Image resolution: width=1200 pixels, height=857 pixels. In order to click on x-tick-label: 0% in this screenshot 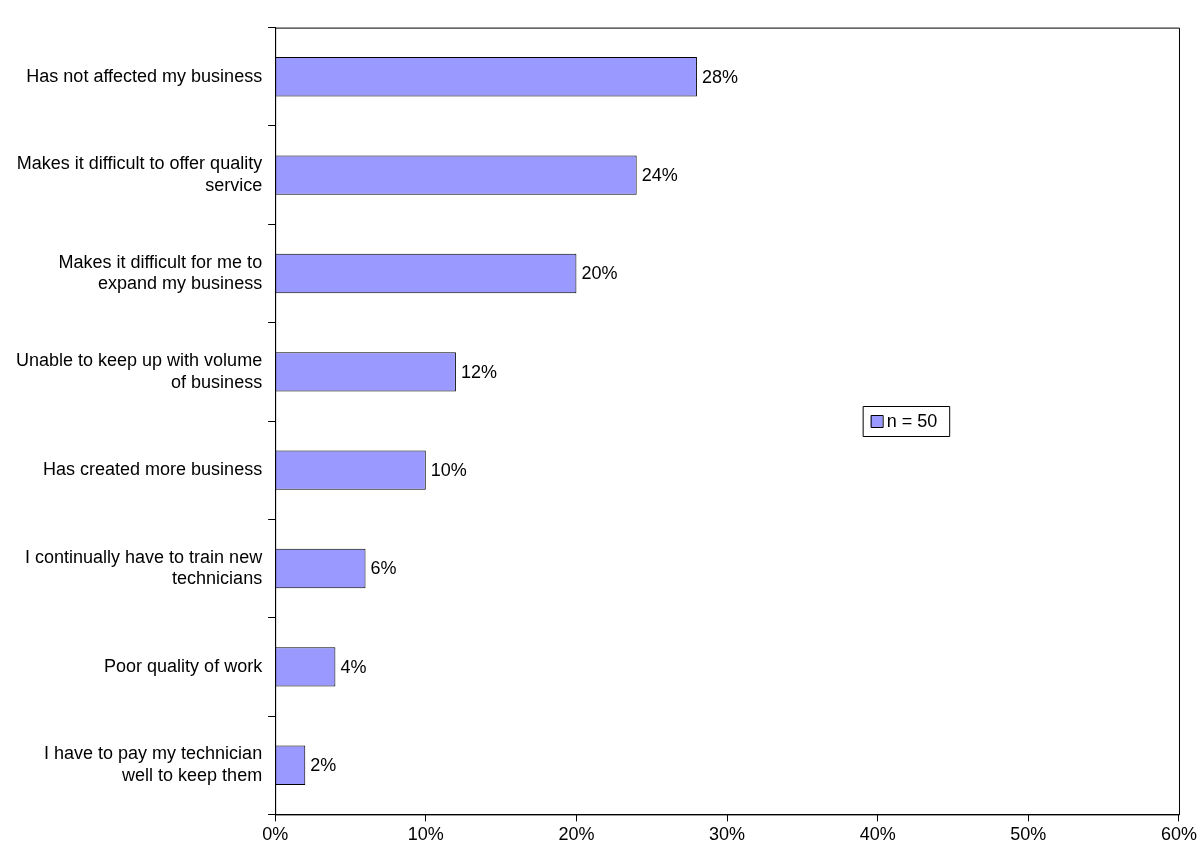, I will do `click(275, 834)`.